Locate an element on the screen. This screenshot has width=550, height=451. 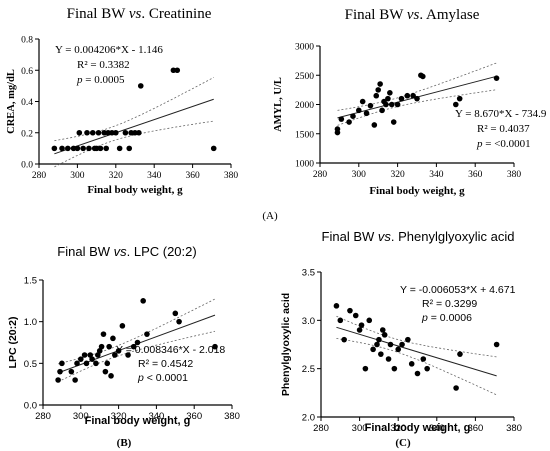
y-tick-label: 3.0 is located at coordinates (308, 321).